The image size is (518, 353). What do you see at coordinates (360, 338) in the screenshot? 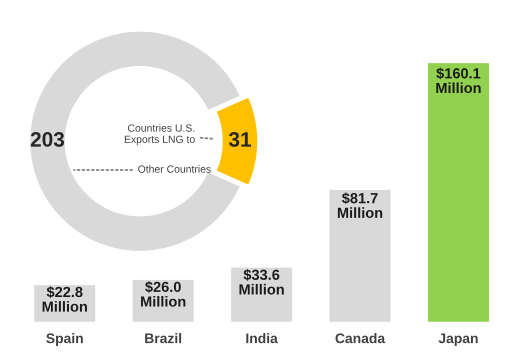
I see `x-tick-label: Canada` at bounding box center [360, 338].